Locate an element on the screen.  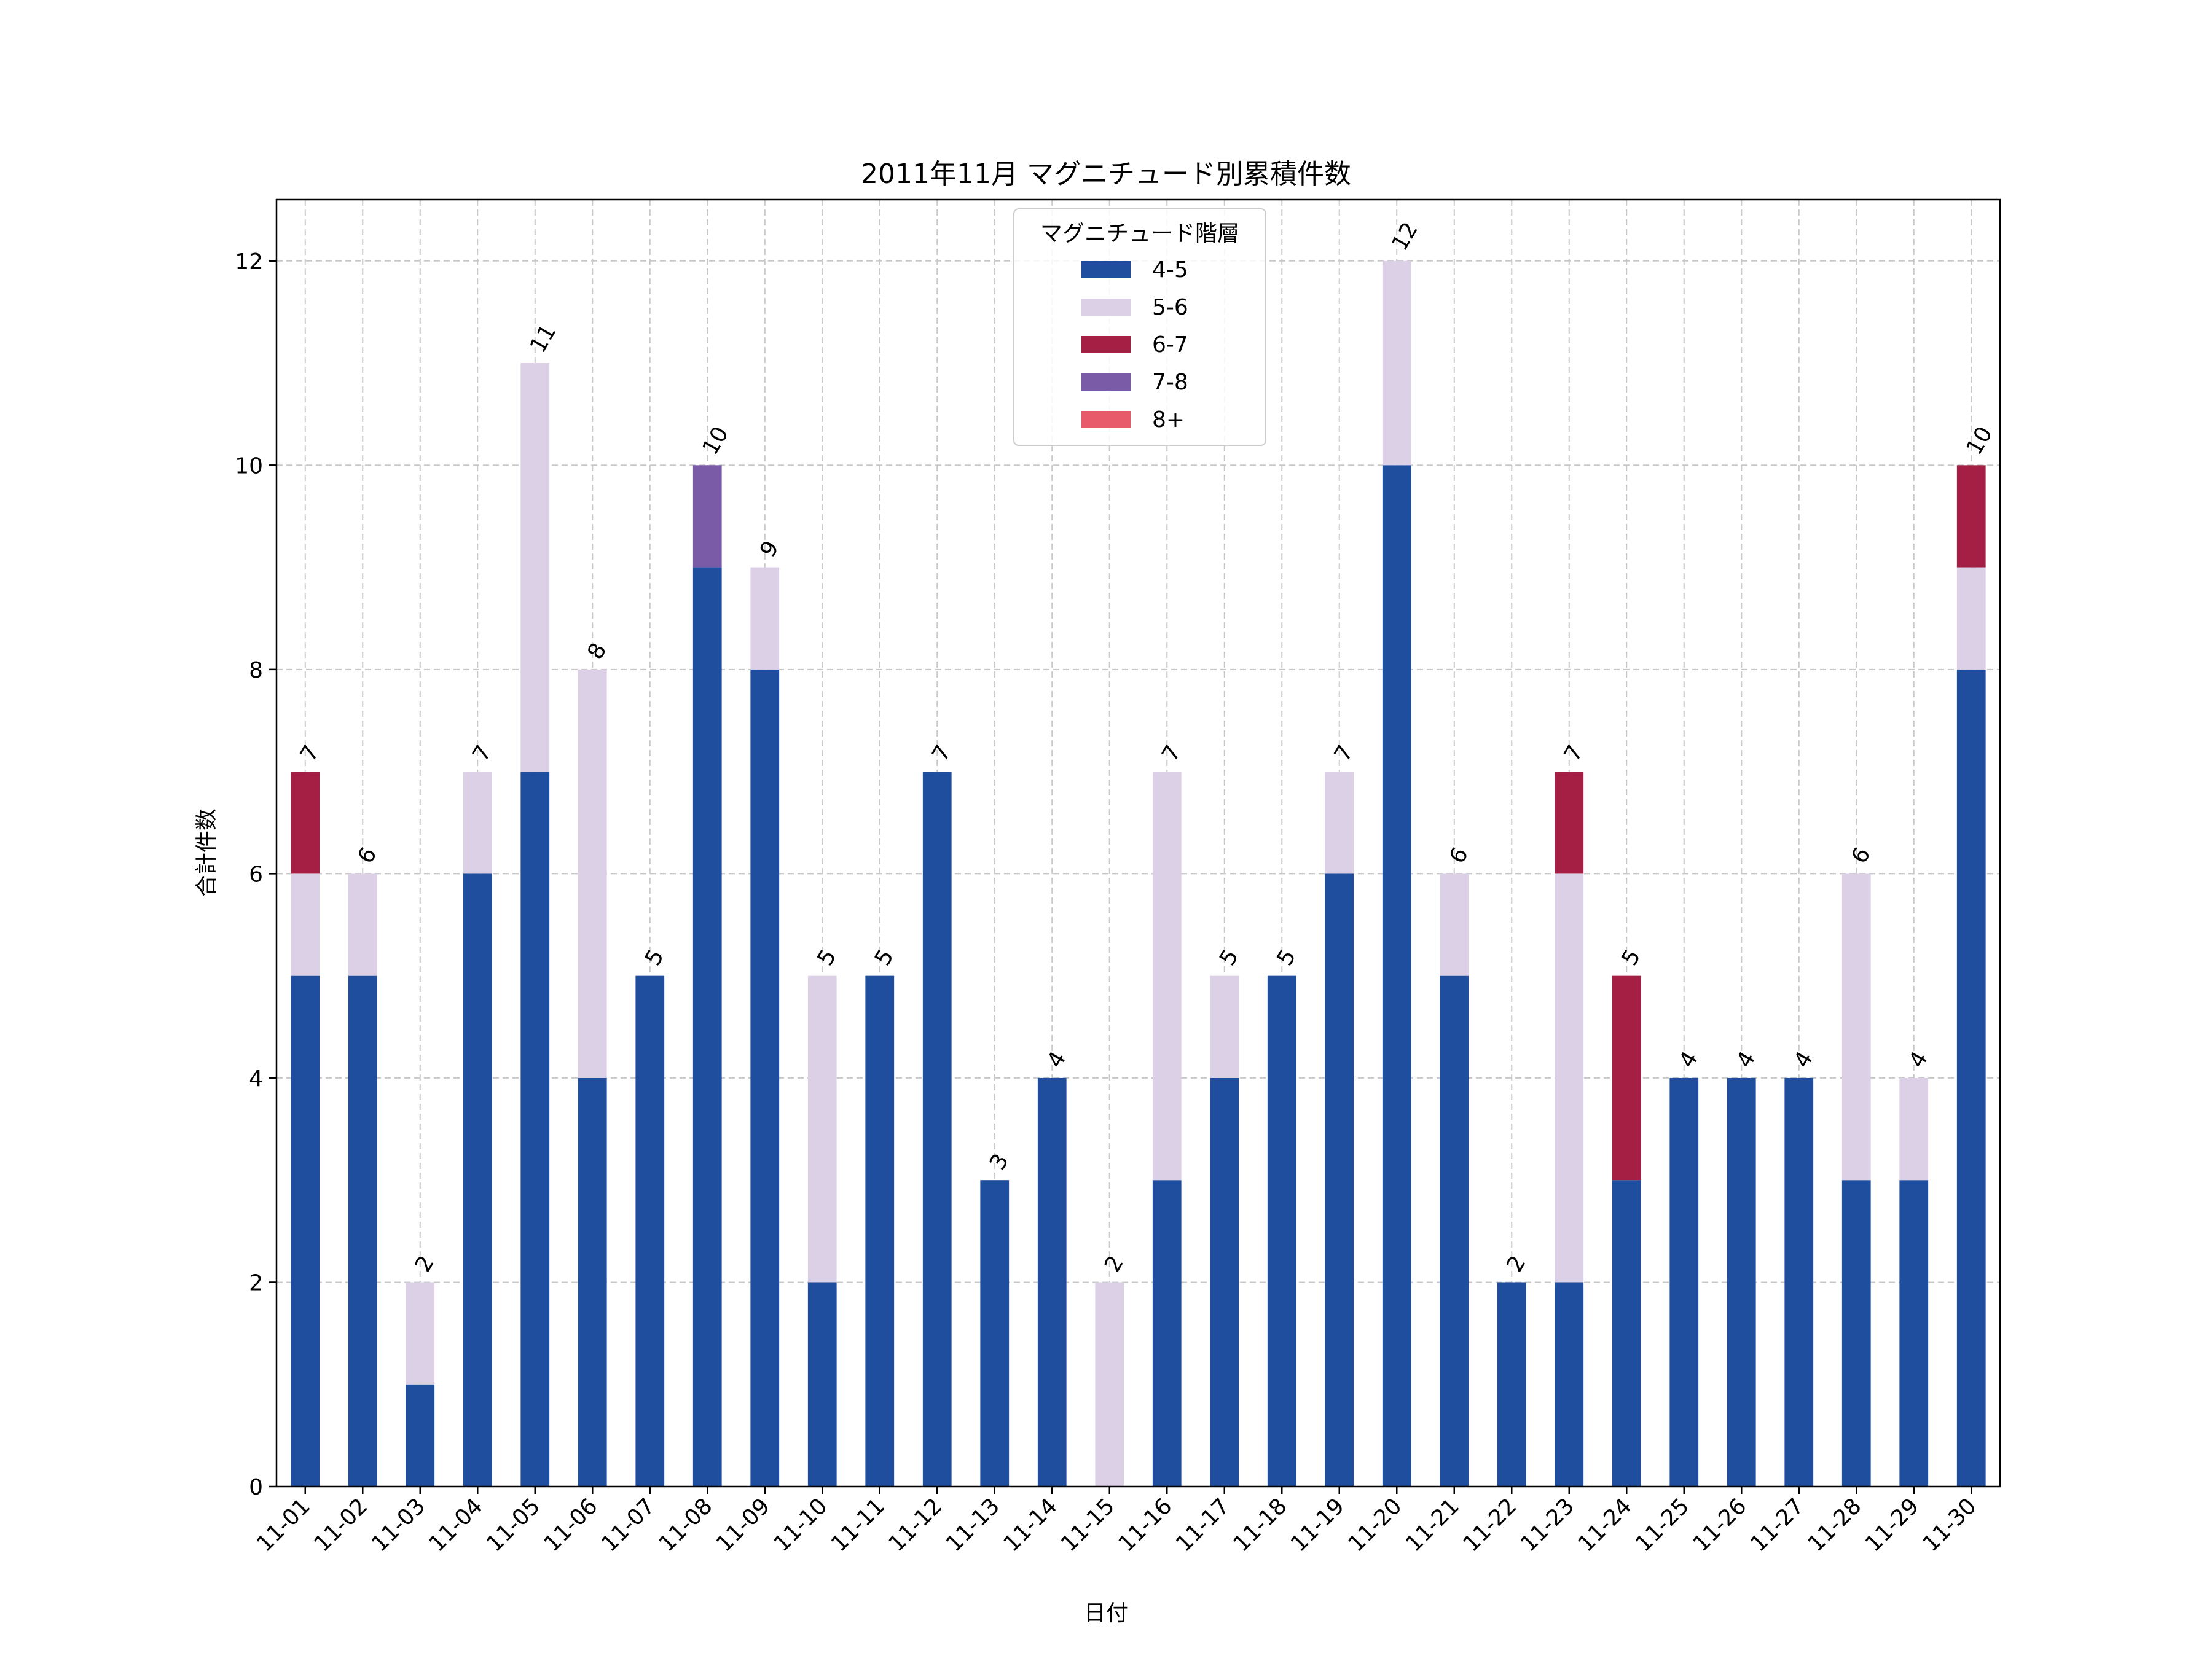
y-axis-label: 合計件数 is located at coordinates (206, 852).